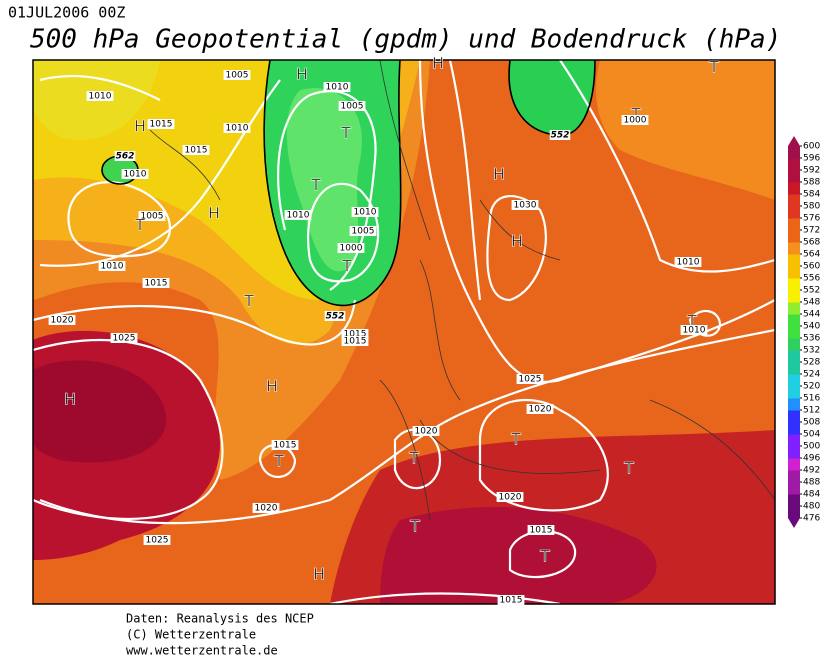  Describe the element at coordinates (811, 255) in the screenshot. I see `colorbar-label: 564` at that location.